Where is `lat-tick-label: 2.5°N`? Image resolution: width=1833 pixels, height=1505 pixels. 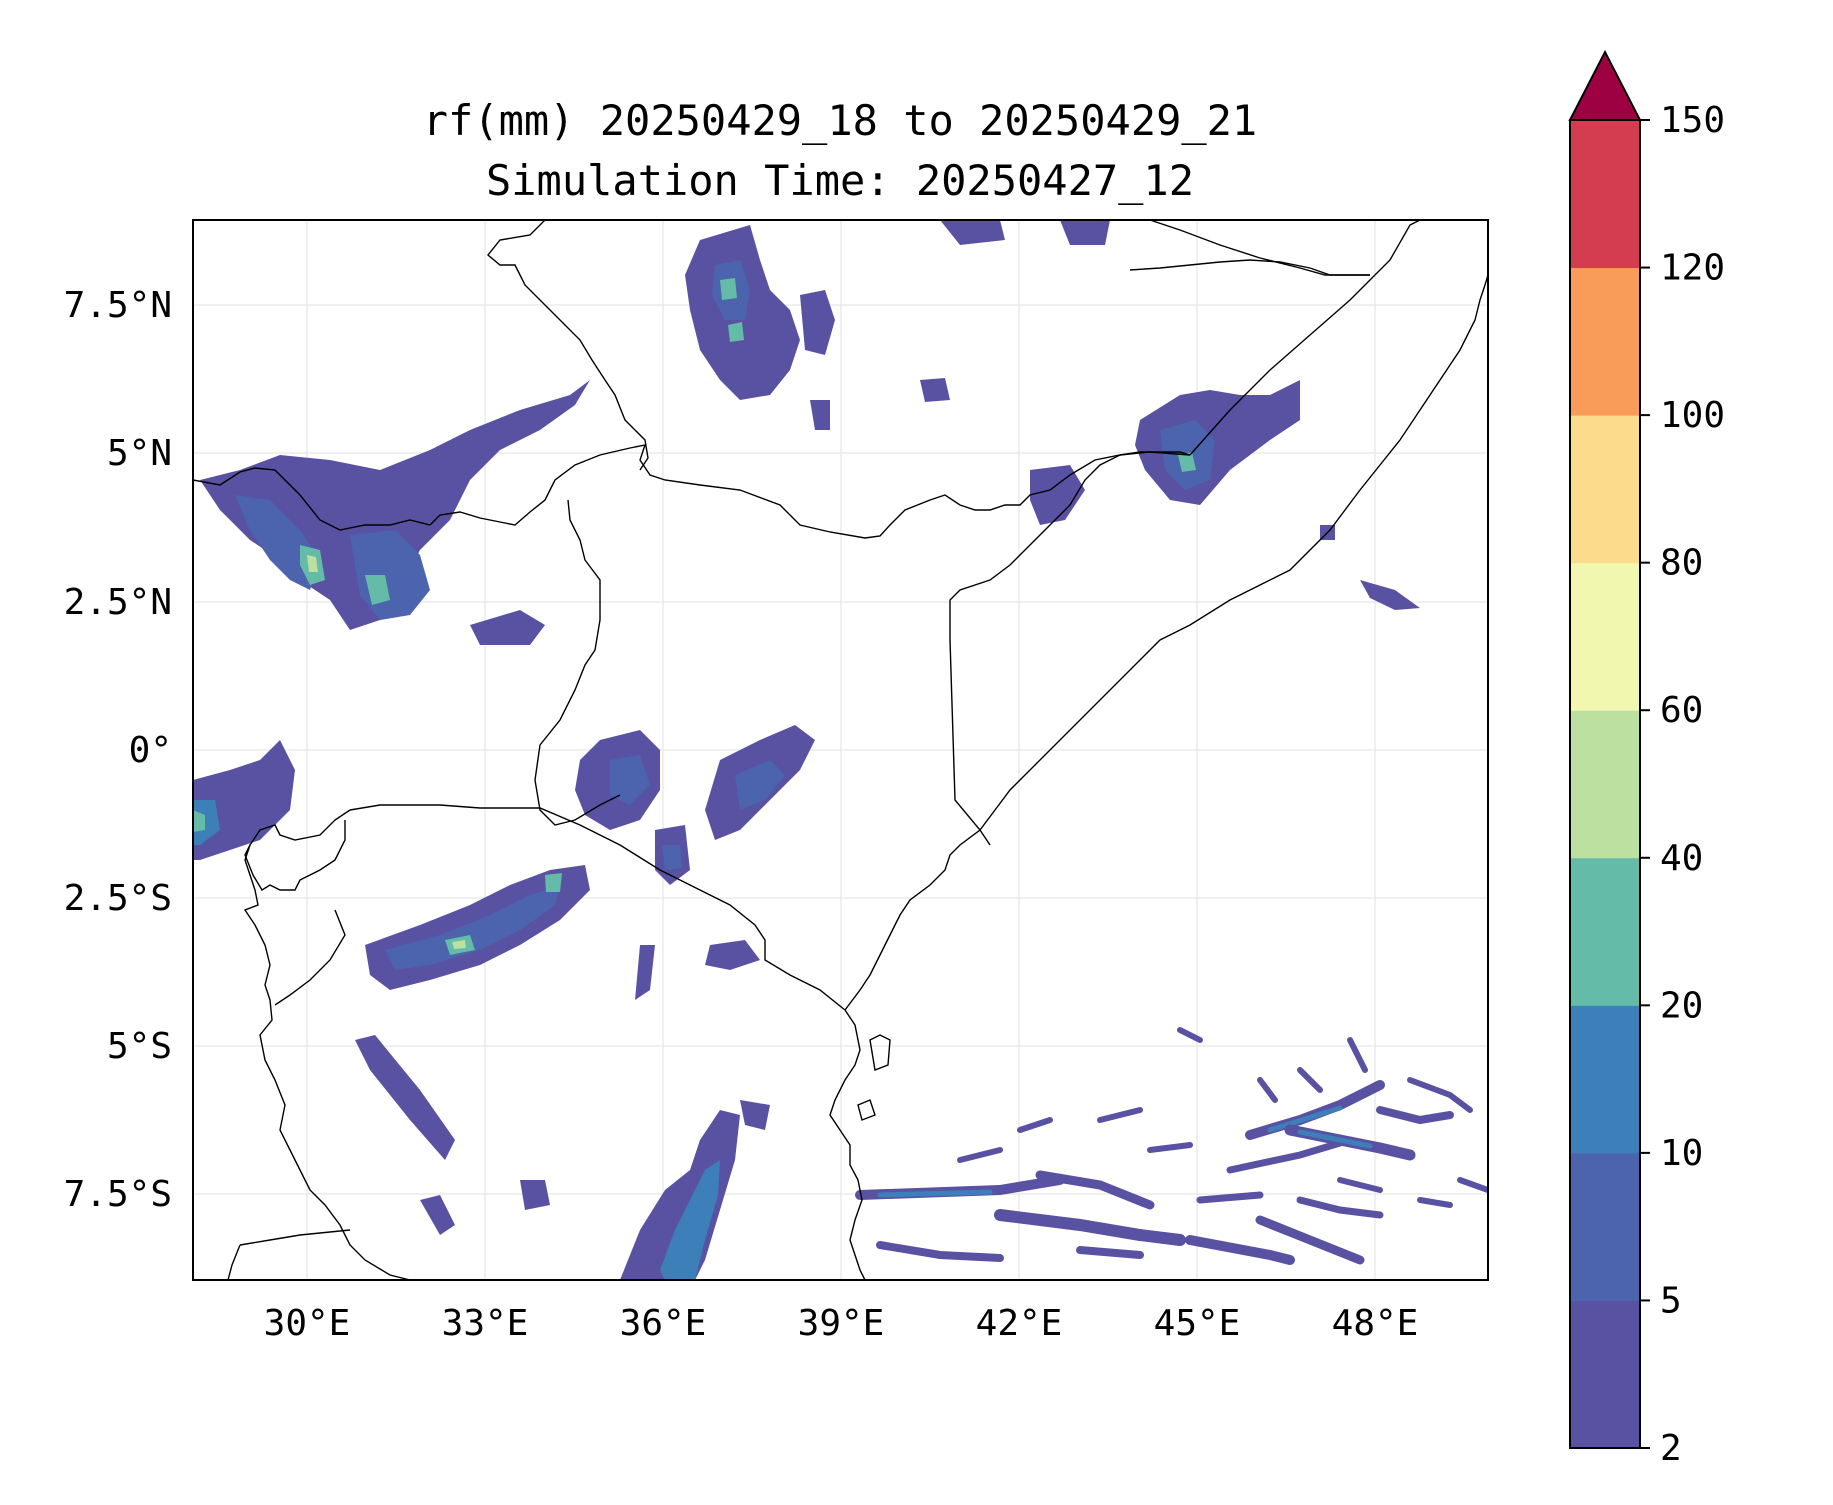
lat-tick-label: 2.5°N is located at coordinates (118, 602).